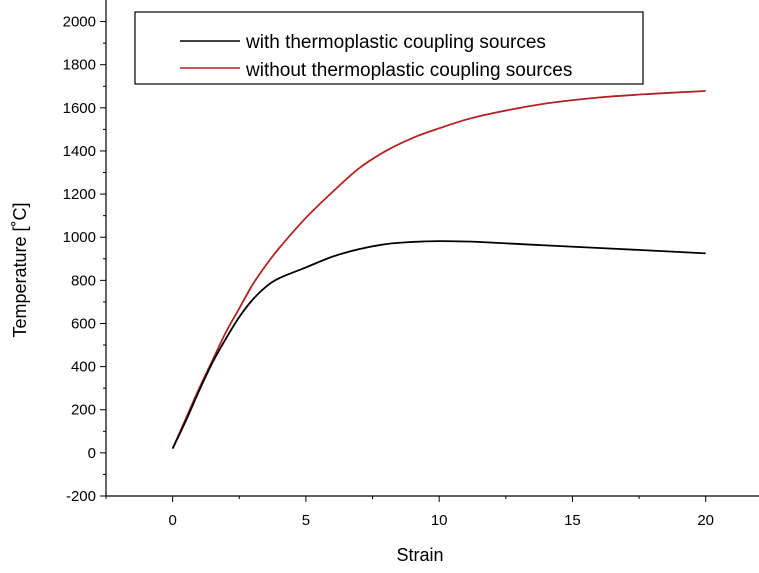 The height and width of the screenshot is (573, 759). Describe the element at coordinates (79, 22) in the screenshot. I see `y-tick-label: 2000` at that location.